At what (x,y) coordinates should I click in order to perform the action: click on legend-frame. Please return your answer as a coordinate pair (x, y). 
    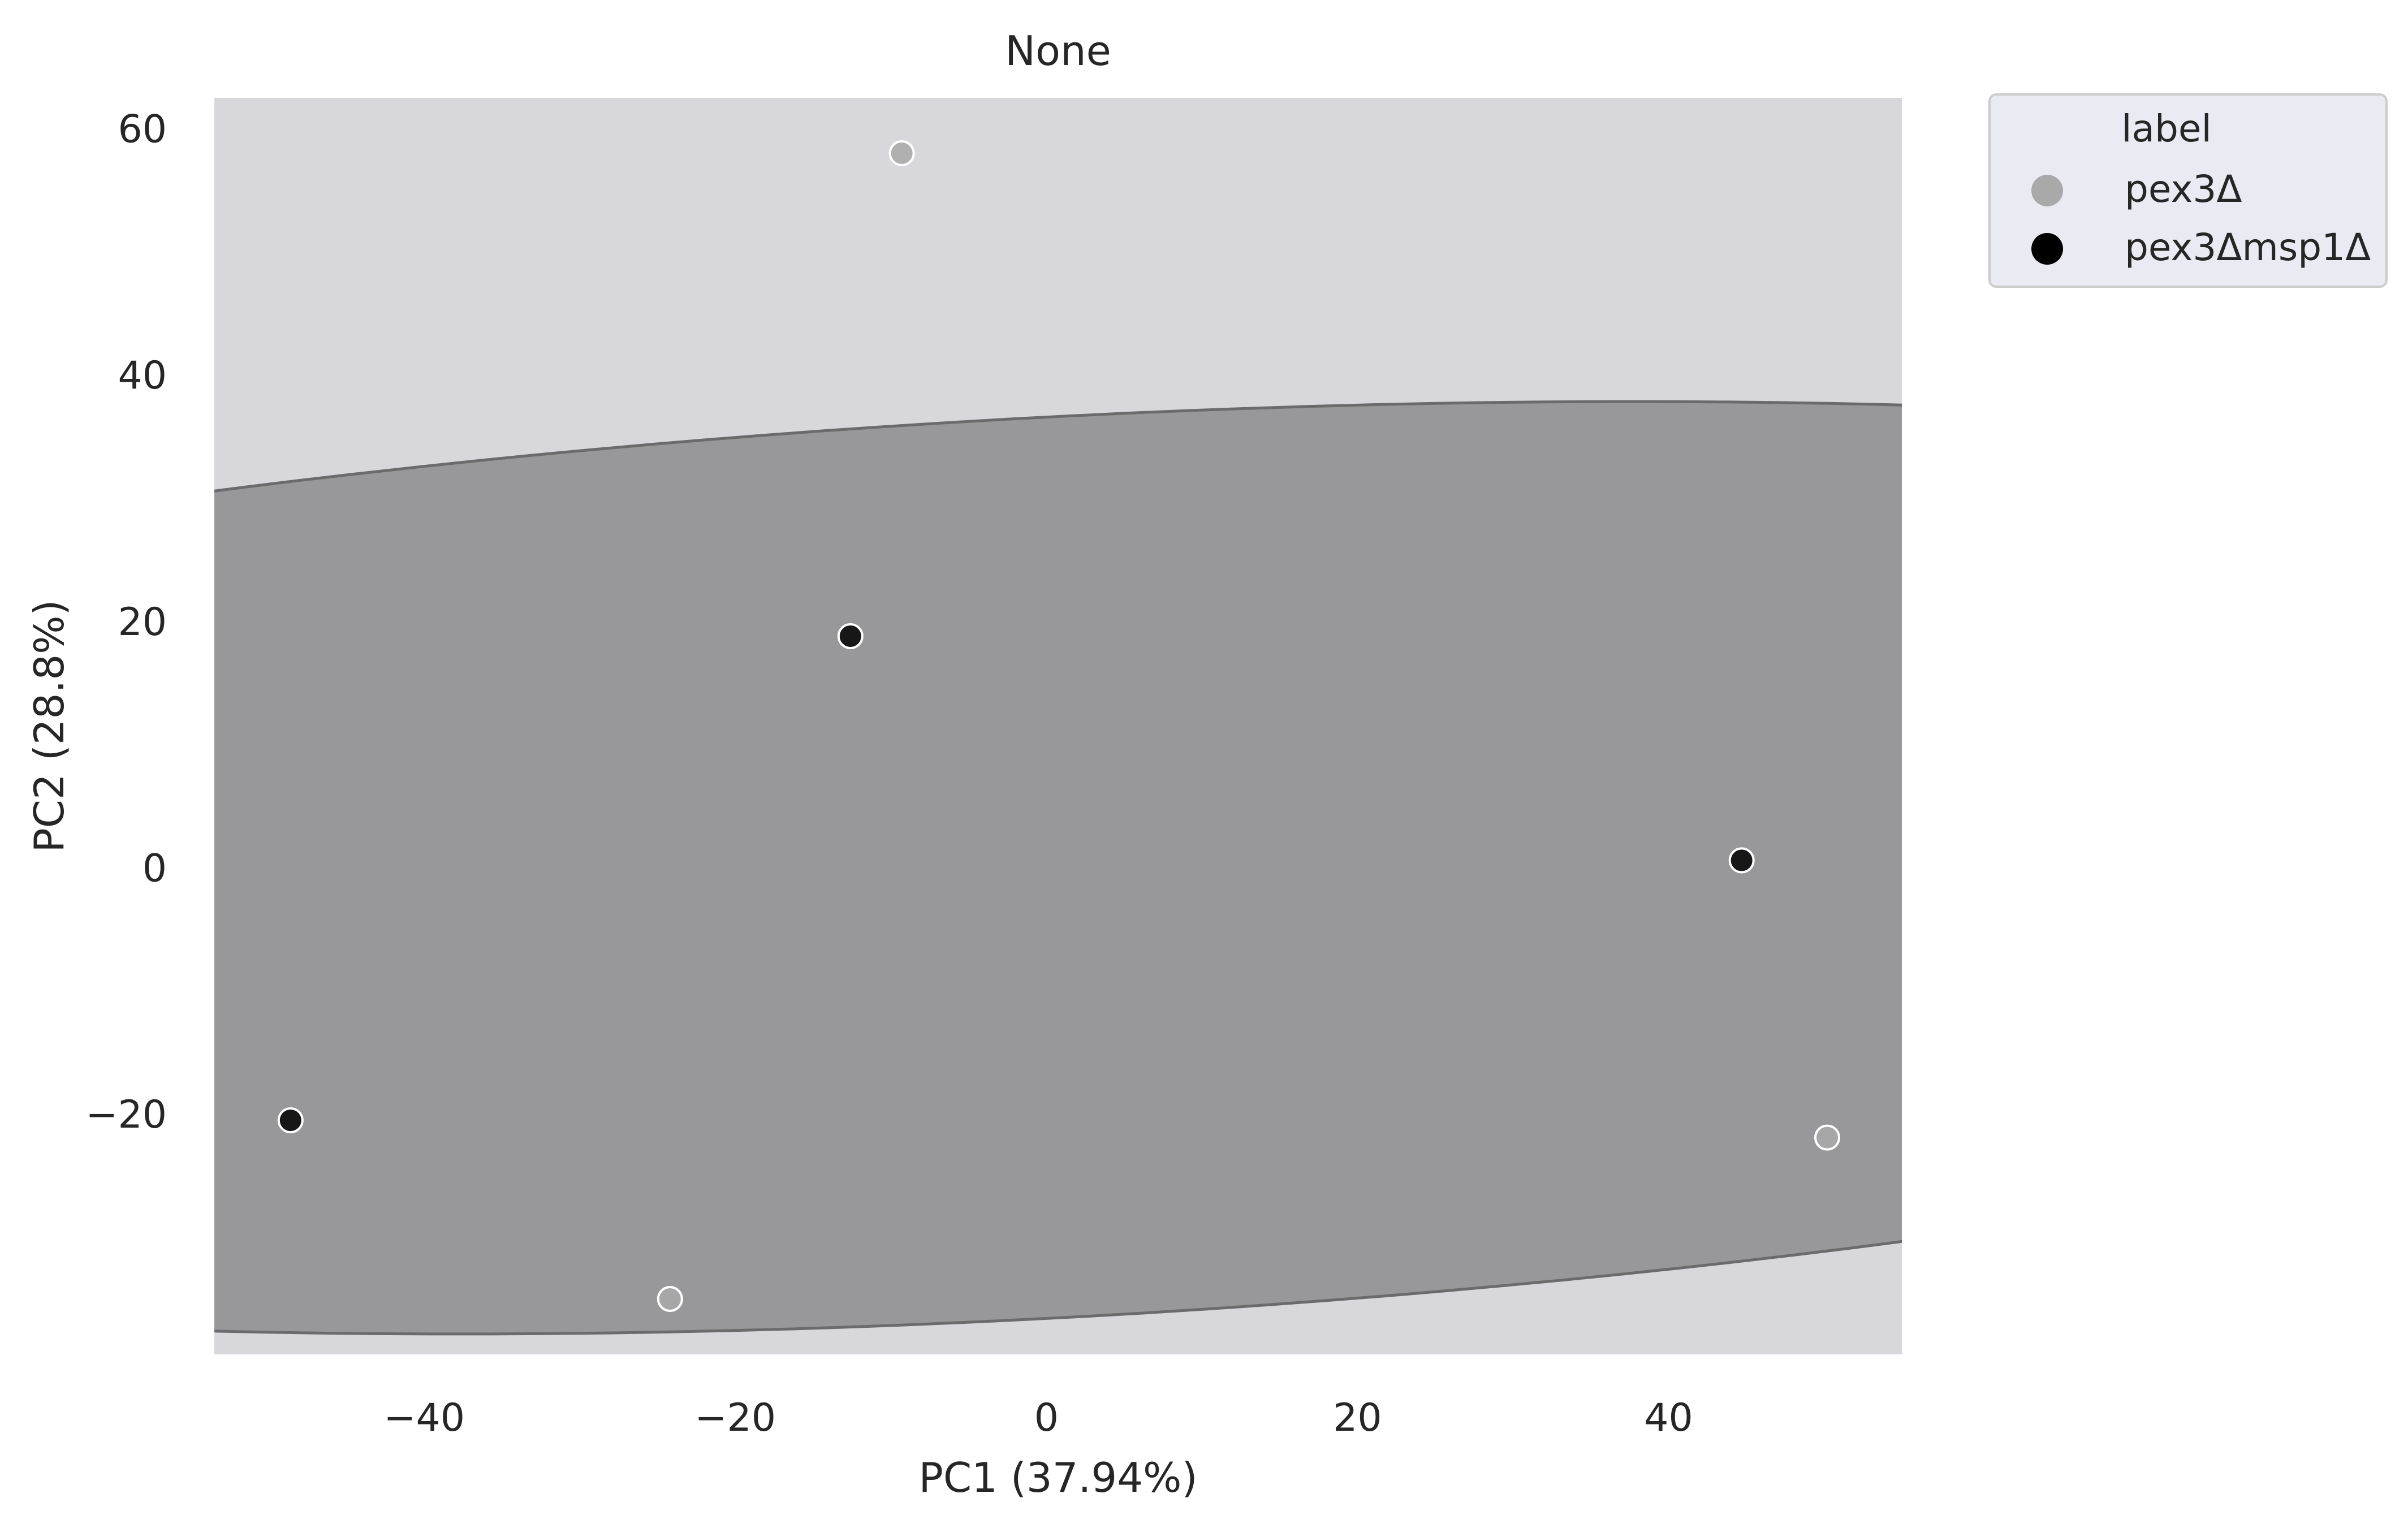
    Looking at the image, I should click on (2188, 190).